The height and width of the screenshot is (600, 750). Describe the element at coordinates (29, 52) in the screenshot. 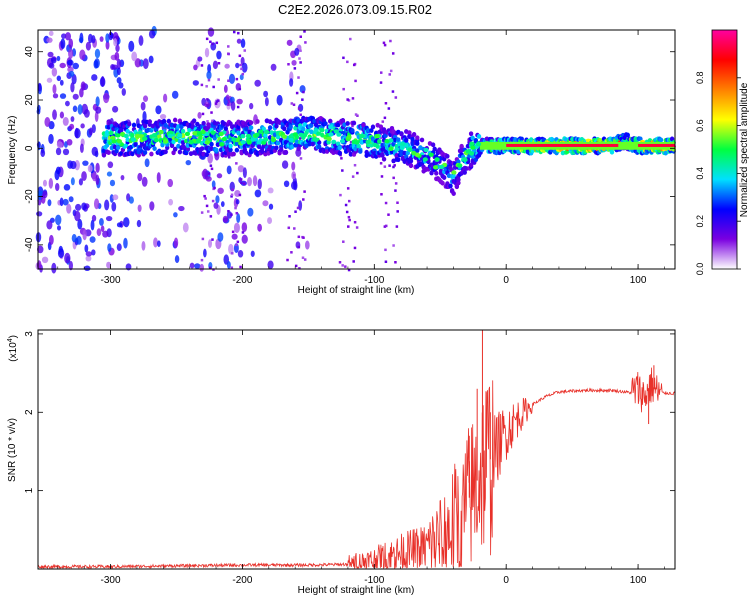

I see `y-tick-label: 40` at that location.